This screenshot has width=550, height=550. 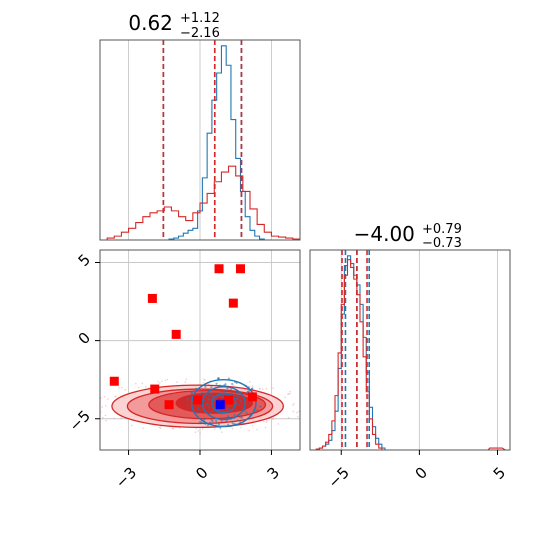 I want to click on histogram-series-blue, so click(x=352, y=352).